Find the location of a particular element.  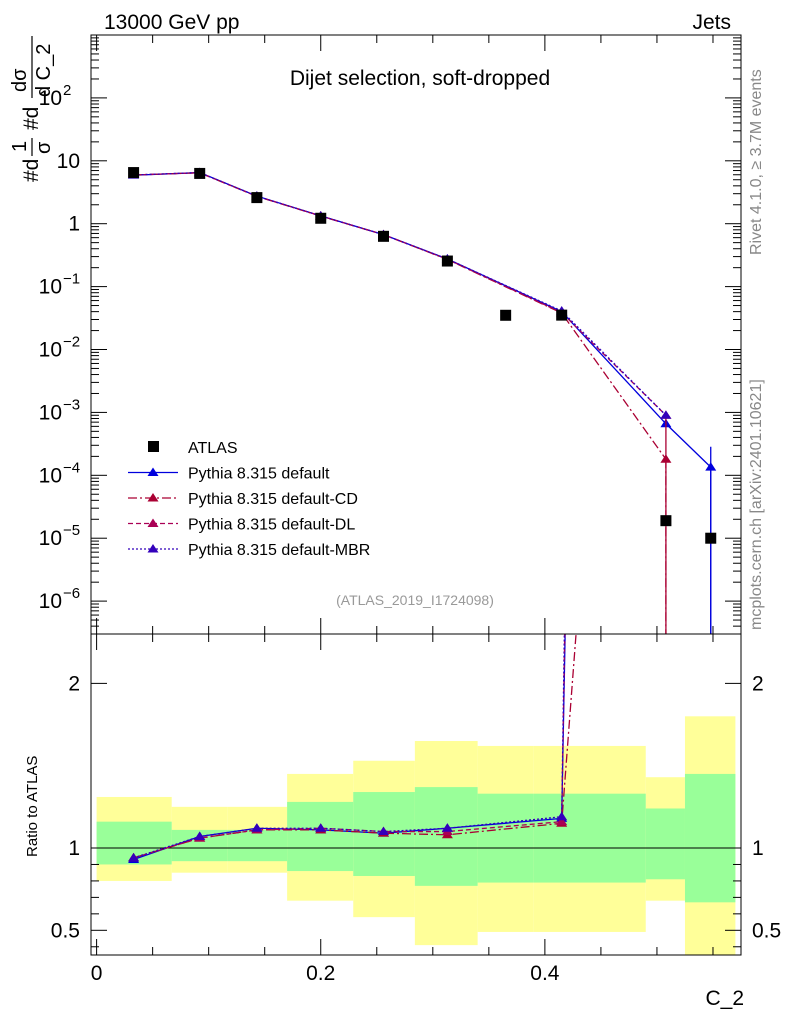

y-tick-label: 1 is located at coordinates (74, 224).